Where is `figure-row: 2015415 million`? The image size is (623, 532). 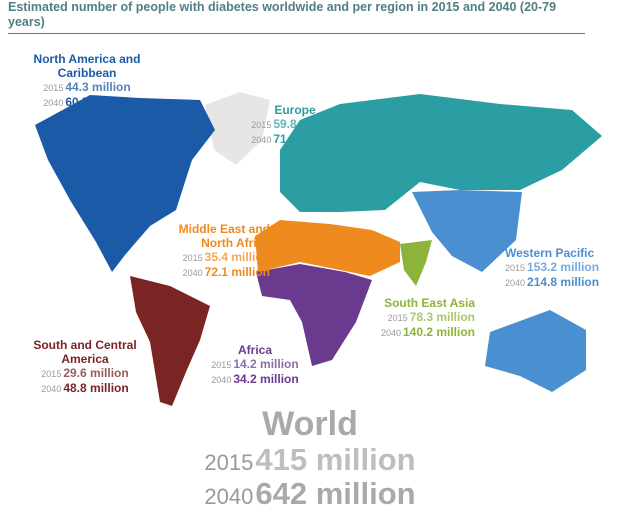 figure-row: 2015415 million is located at coordinates (310, 460).